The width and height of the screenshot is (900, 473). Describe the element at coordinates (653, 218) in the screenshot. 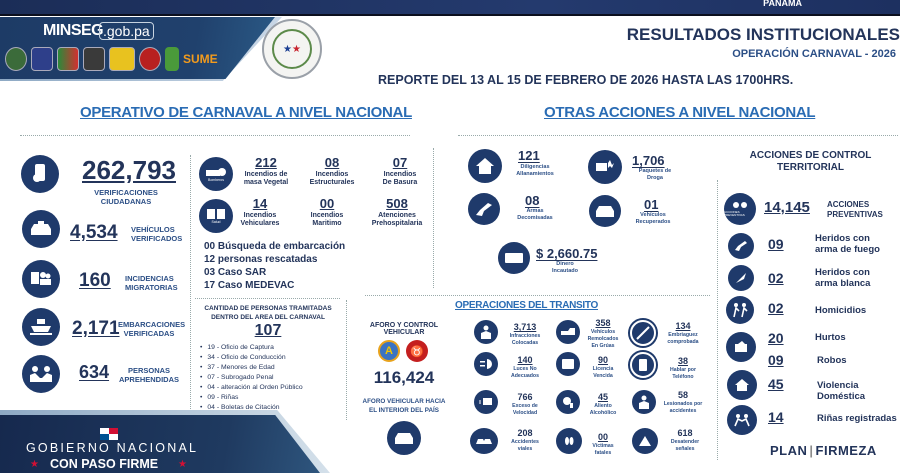

I see `stat-label: Vehículos Recuperados` at that location.